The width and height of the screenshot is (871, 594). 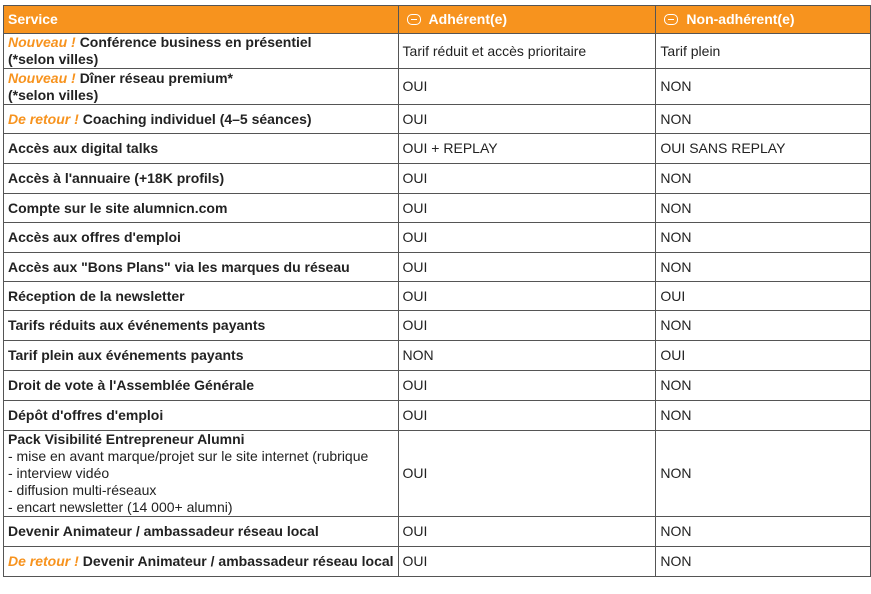 I want to click on service-name: Tarif plein aux événements payants, so click(x=126, y=355).